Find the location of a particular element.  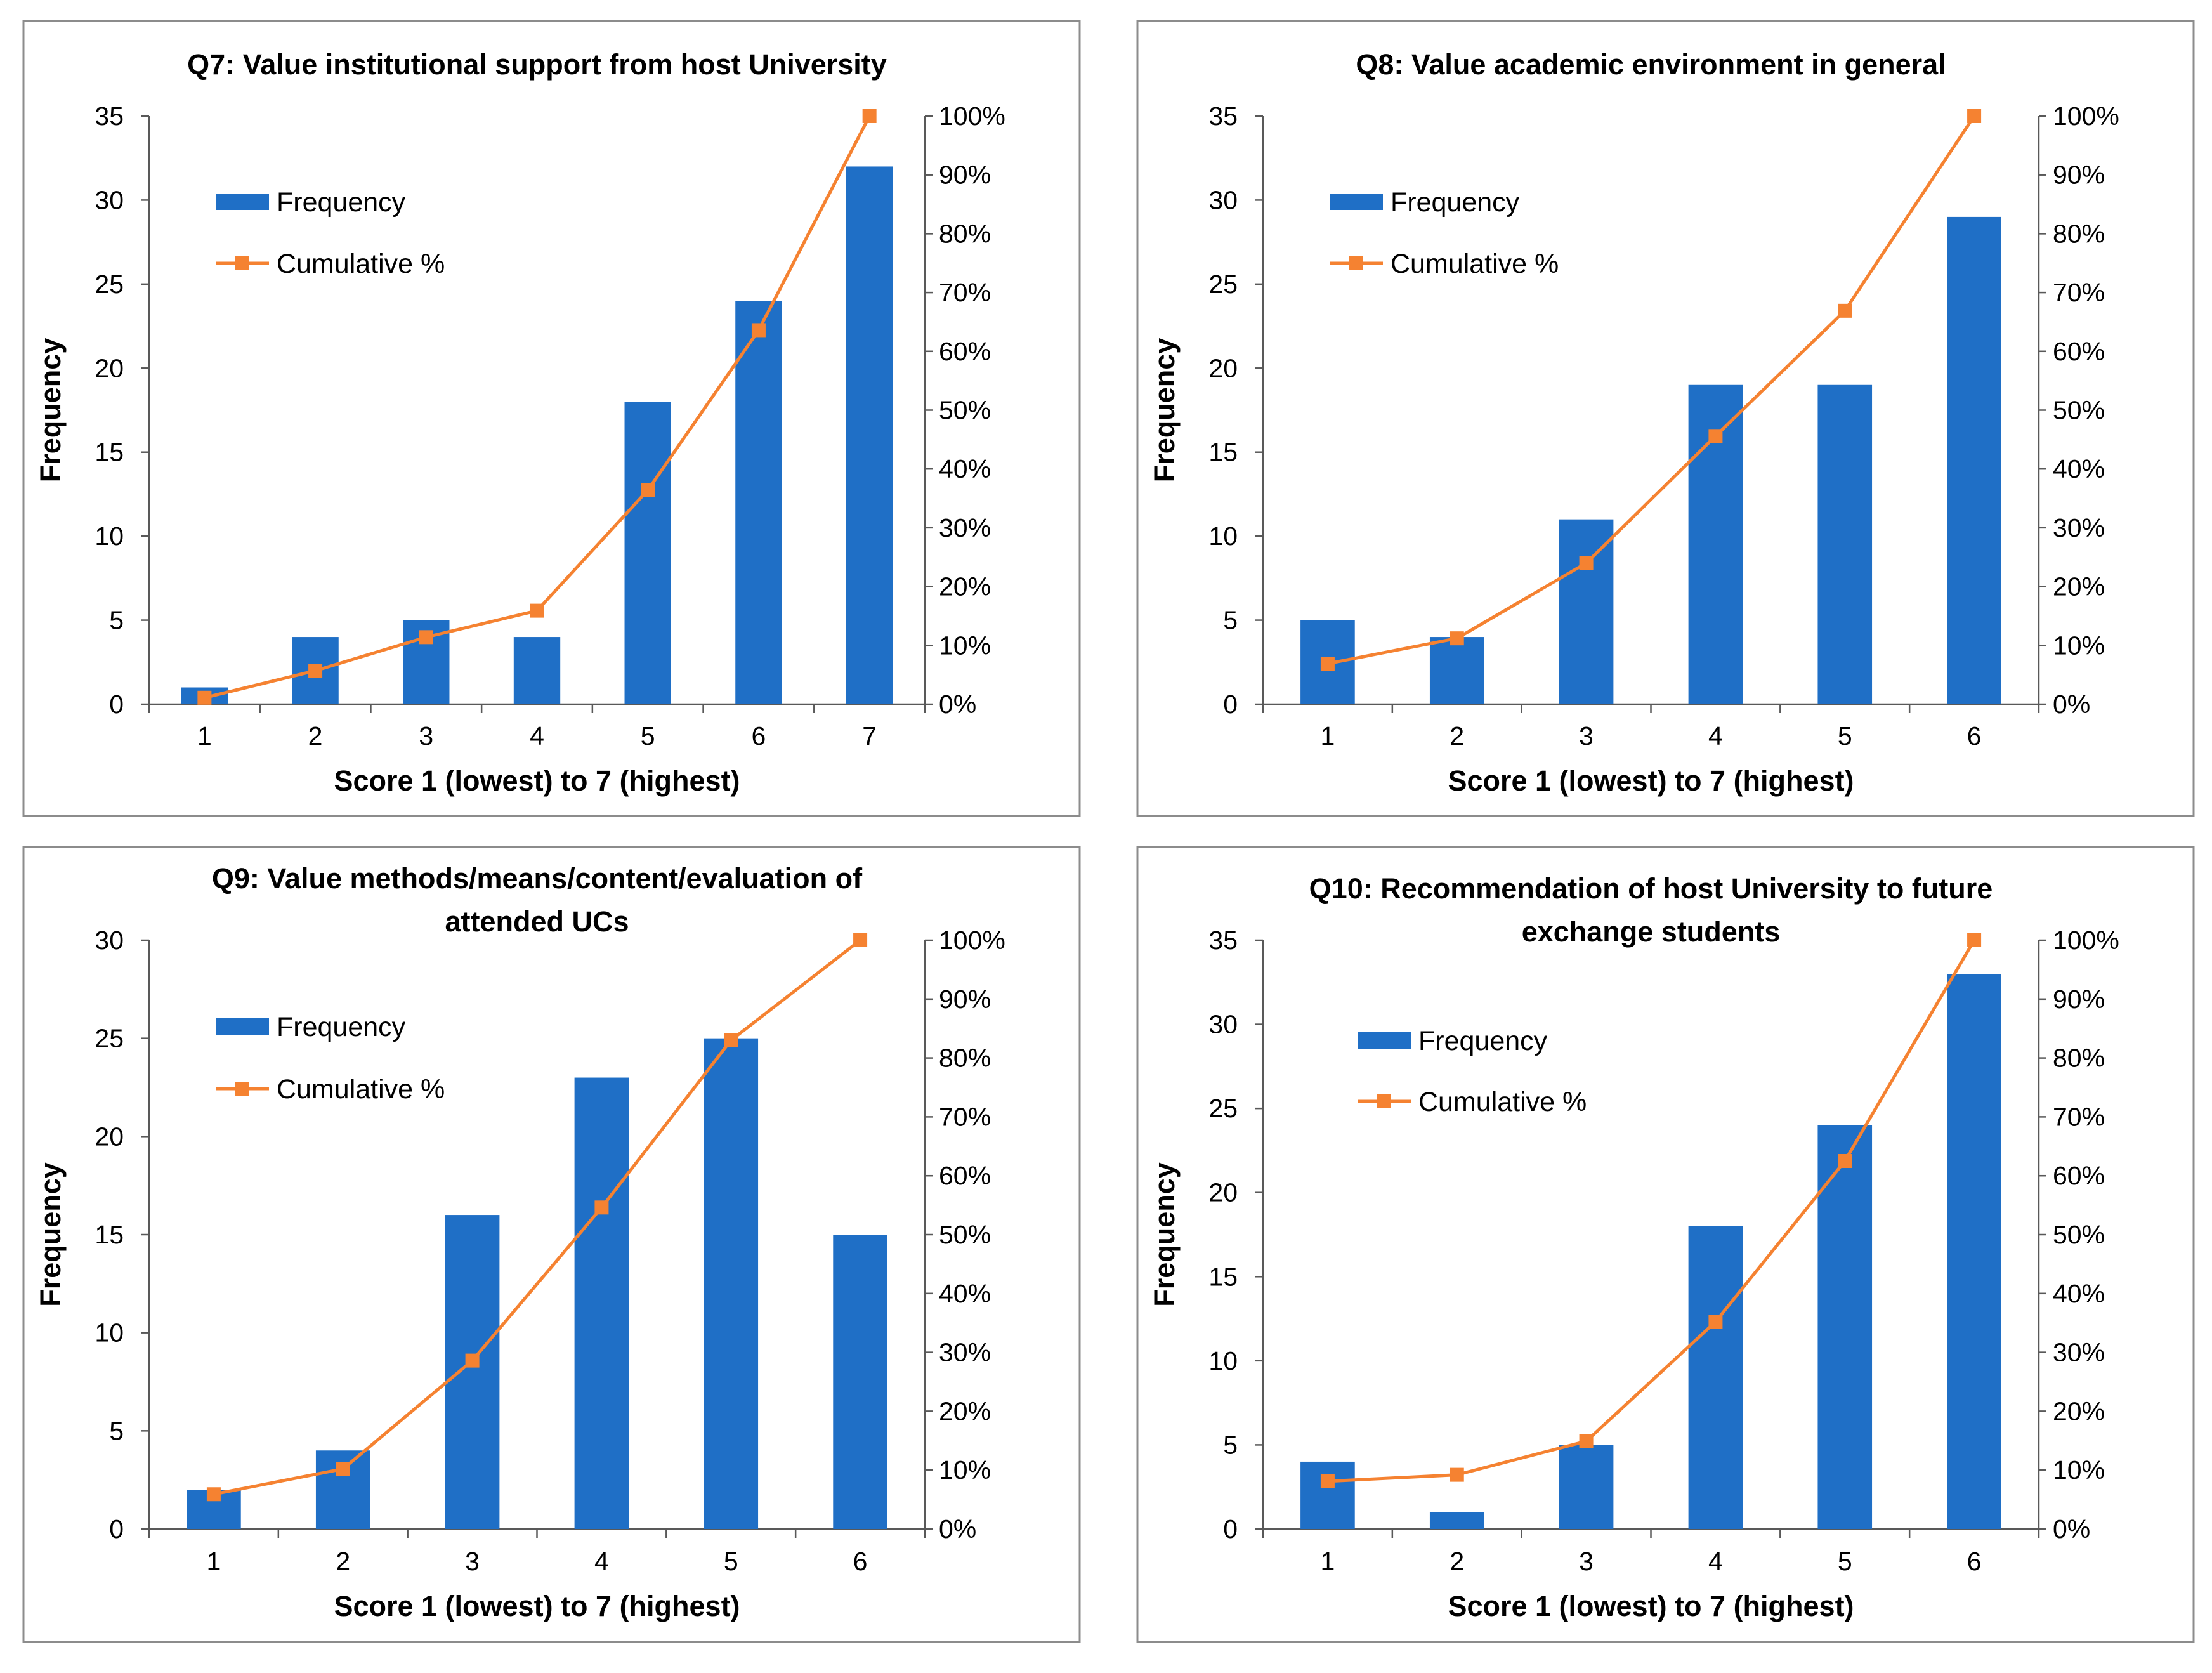

y2-tick-label: 100% is located at coordinates (972, 940).